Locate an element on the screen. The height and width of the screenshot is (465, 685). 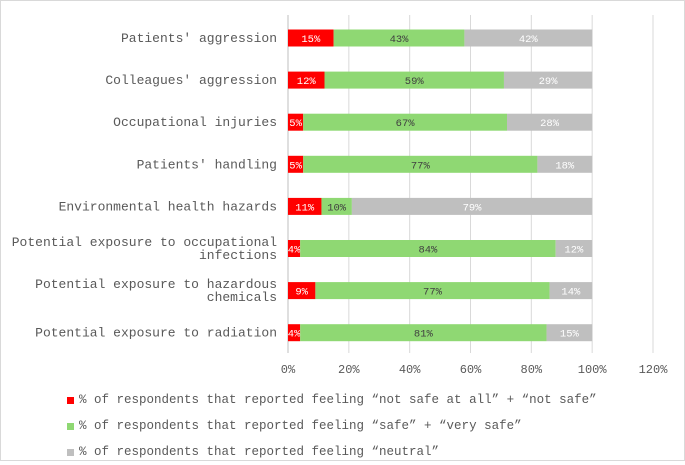
x-tick-label-5: 100% is located at coordinates (593, 370).